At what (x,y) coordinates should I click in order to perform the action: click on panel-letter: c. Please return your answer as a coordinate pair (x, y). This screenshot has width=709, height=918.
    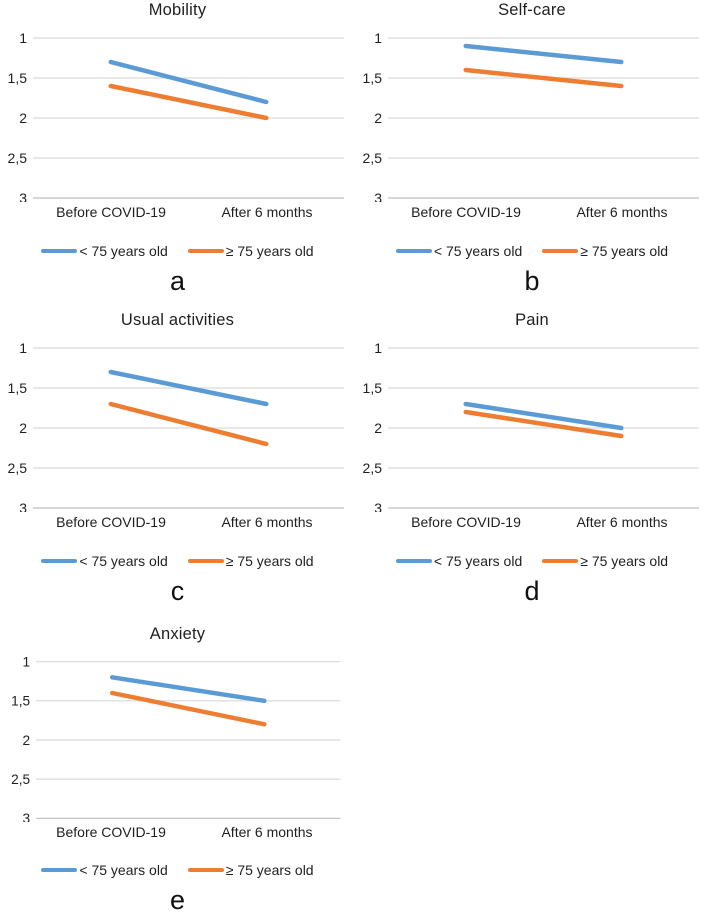
    Looking at the image, I should click on (177, 591).